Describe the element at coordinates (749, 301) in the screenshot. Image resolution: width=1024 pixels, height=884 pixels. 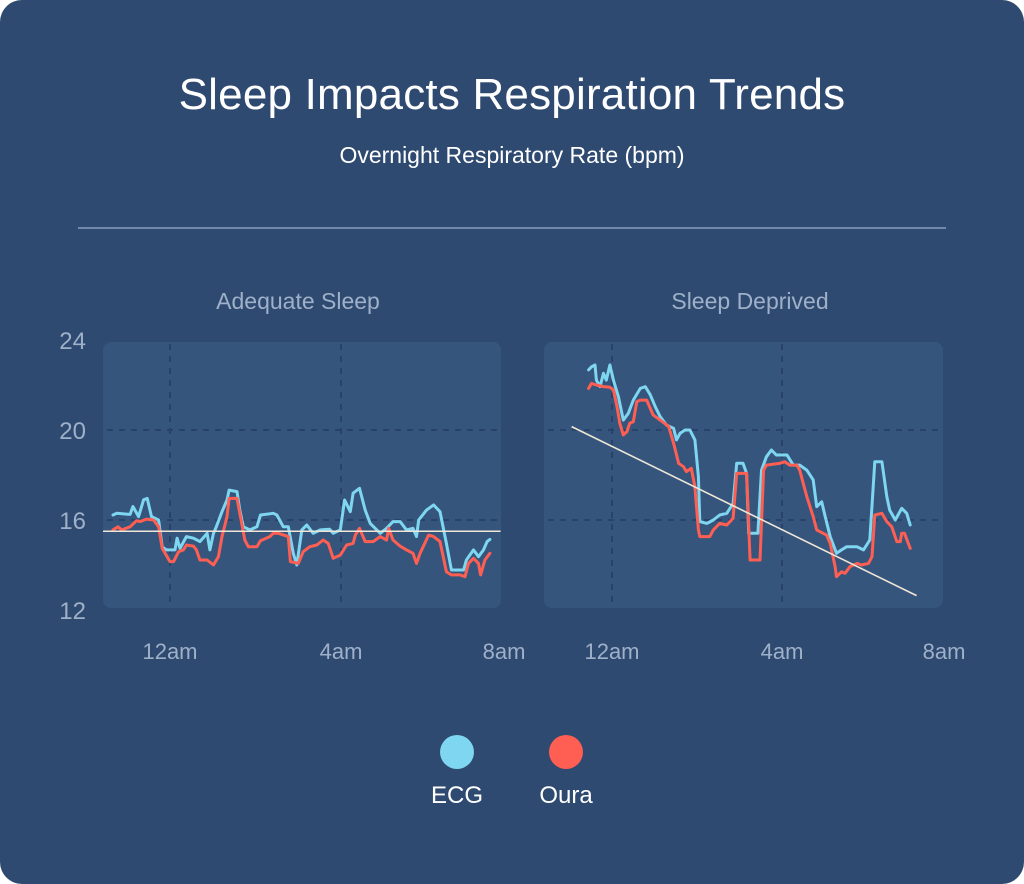
I see `panel-title: Sleep Deprived` at that location.